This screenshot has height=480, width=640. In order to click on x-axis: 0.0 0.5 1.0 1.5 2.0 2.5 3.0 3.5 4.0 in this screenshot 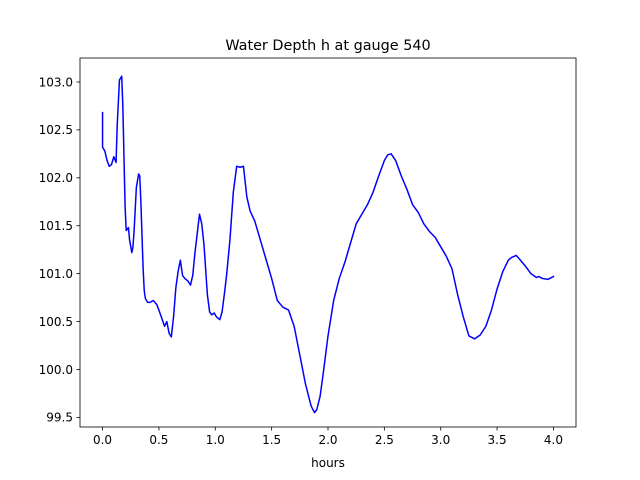, I will do `click(328, 437)`.